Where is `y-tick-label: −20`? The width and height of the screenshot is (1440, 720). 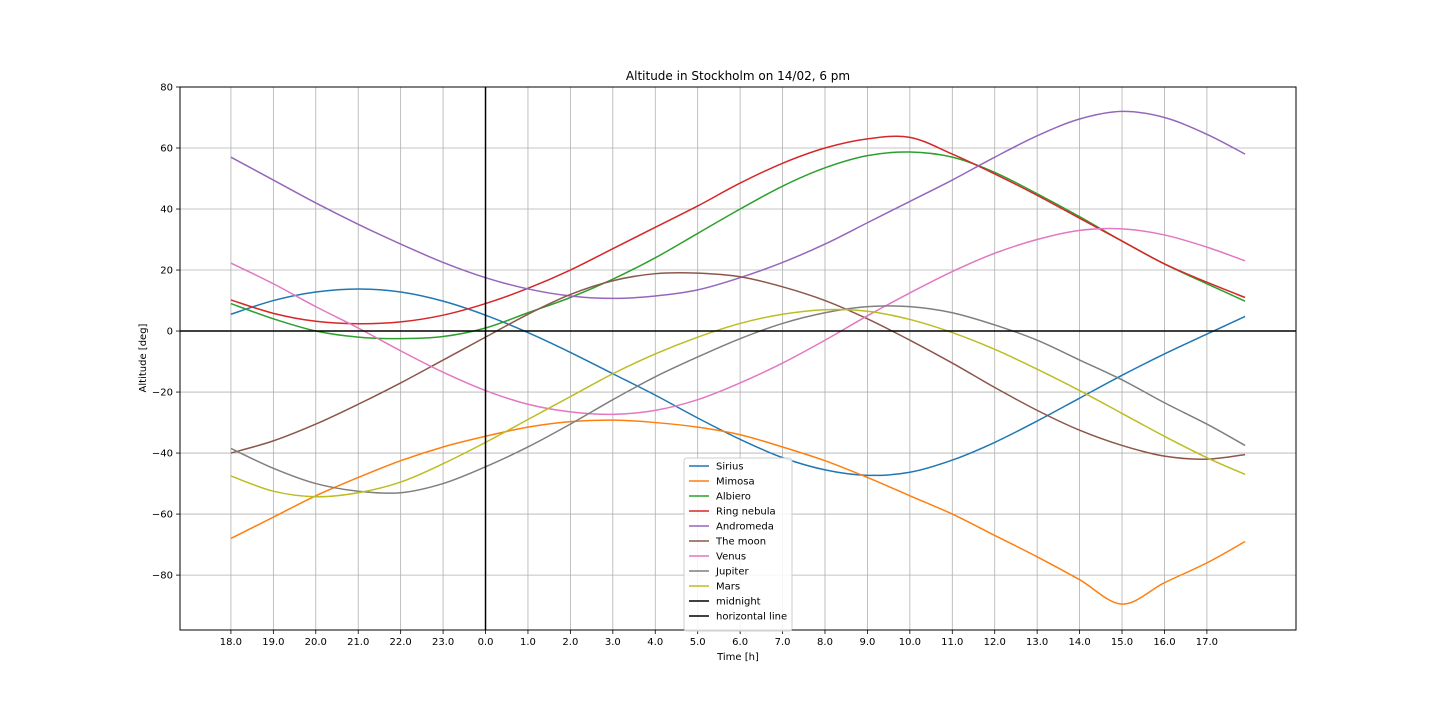
y-tick-label: −20 is located at coordinates (162, 393).